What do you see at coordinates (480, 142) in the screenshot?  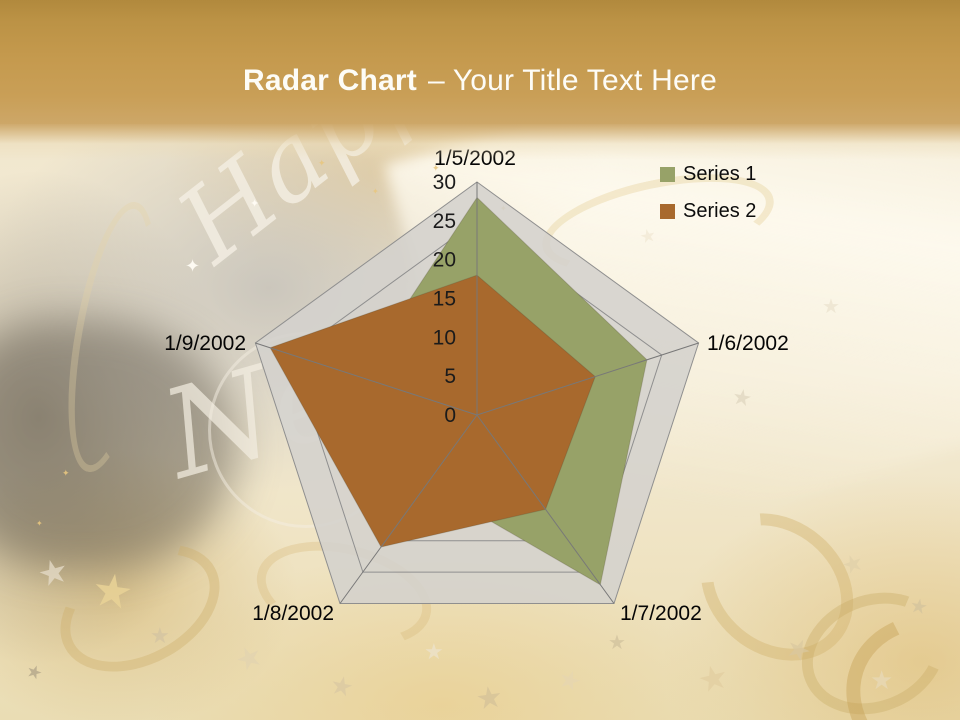 I see `title-band-fade` at bounding box center [480, 142].